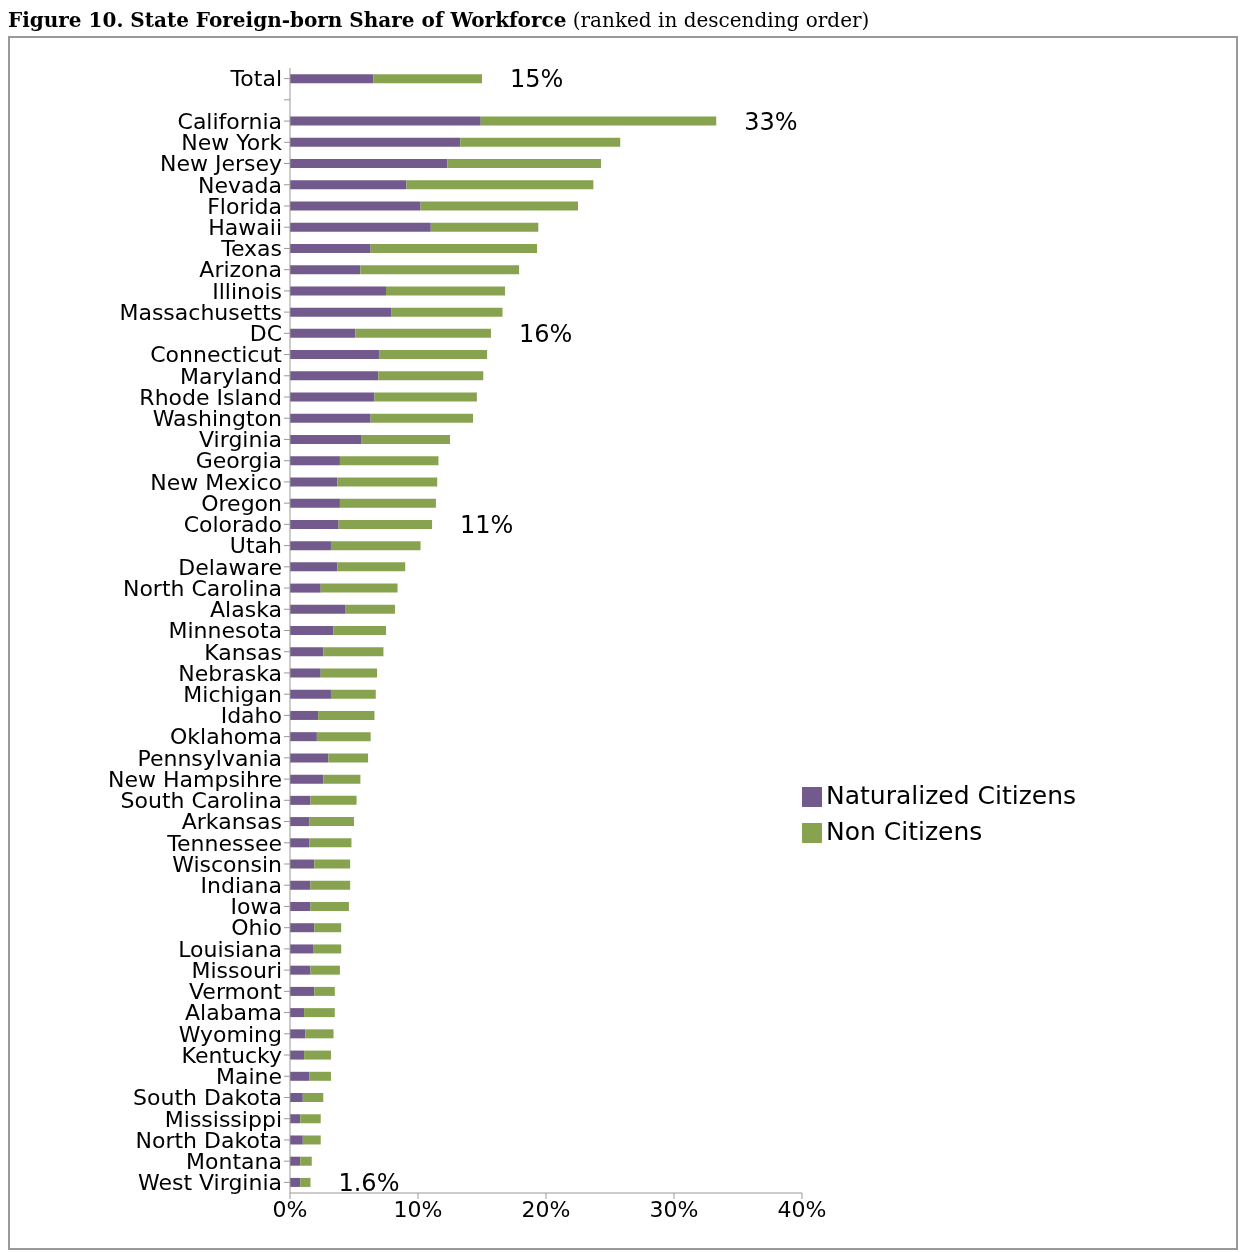 This screenshot has width=1248, height=1252. What do you see at coordinates (290, 1209) in the screenshot?
I see `x-tick-label: 0%` at bounding box center [290, 1209].